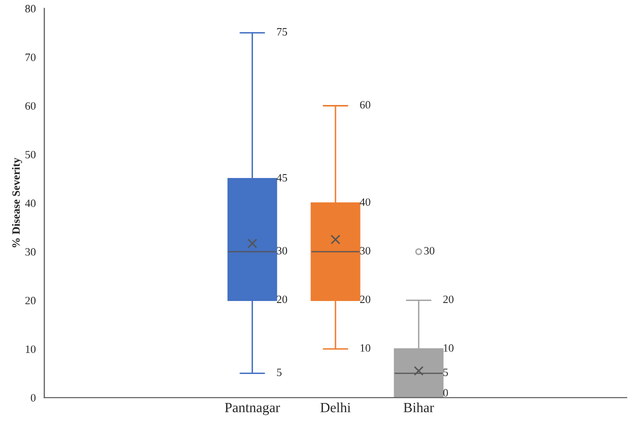  What do you see at coordinates (30, 204) in the screenshot?
I see `y-tick-label: 40` at bounding box center [30, 204].